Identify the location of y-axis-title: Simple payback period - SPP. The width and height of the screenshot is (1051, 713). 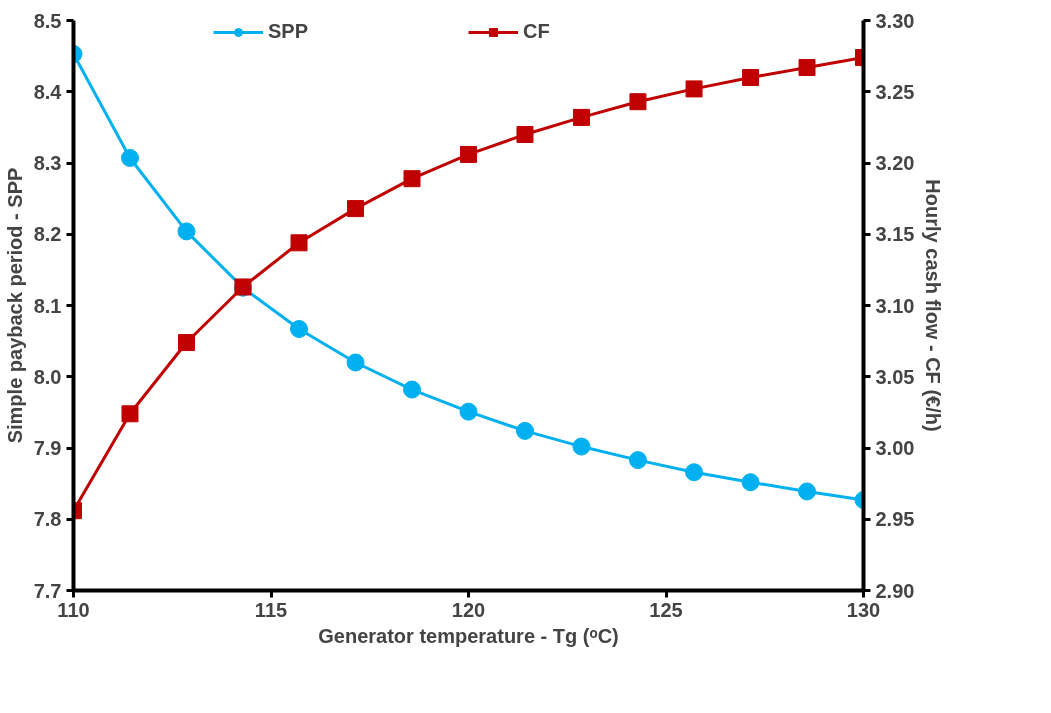
(14, 305).